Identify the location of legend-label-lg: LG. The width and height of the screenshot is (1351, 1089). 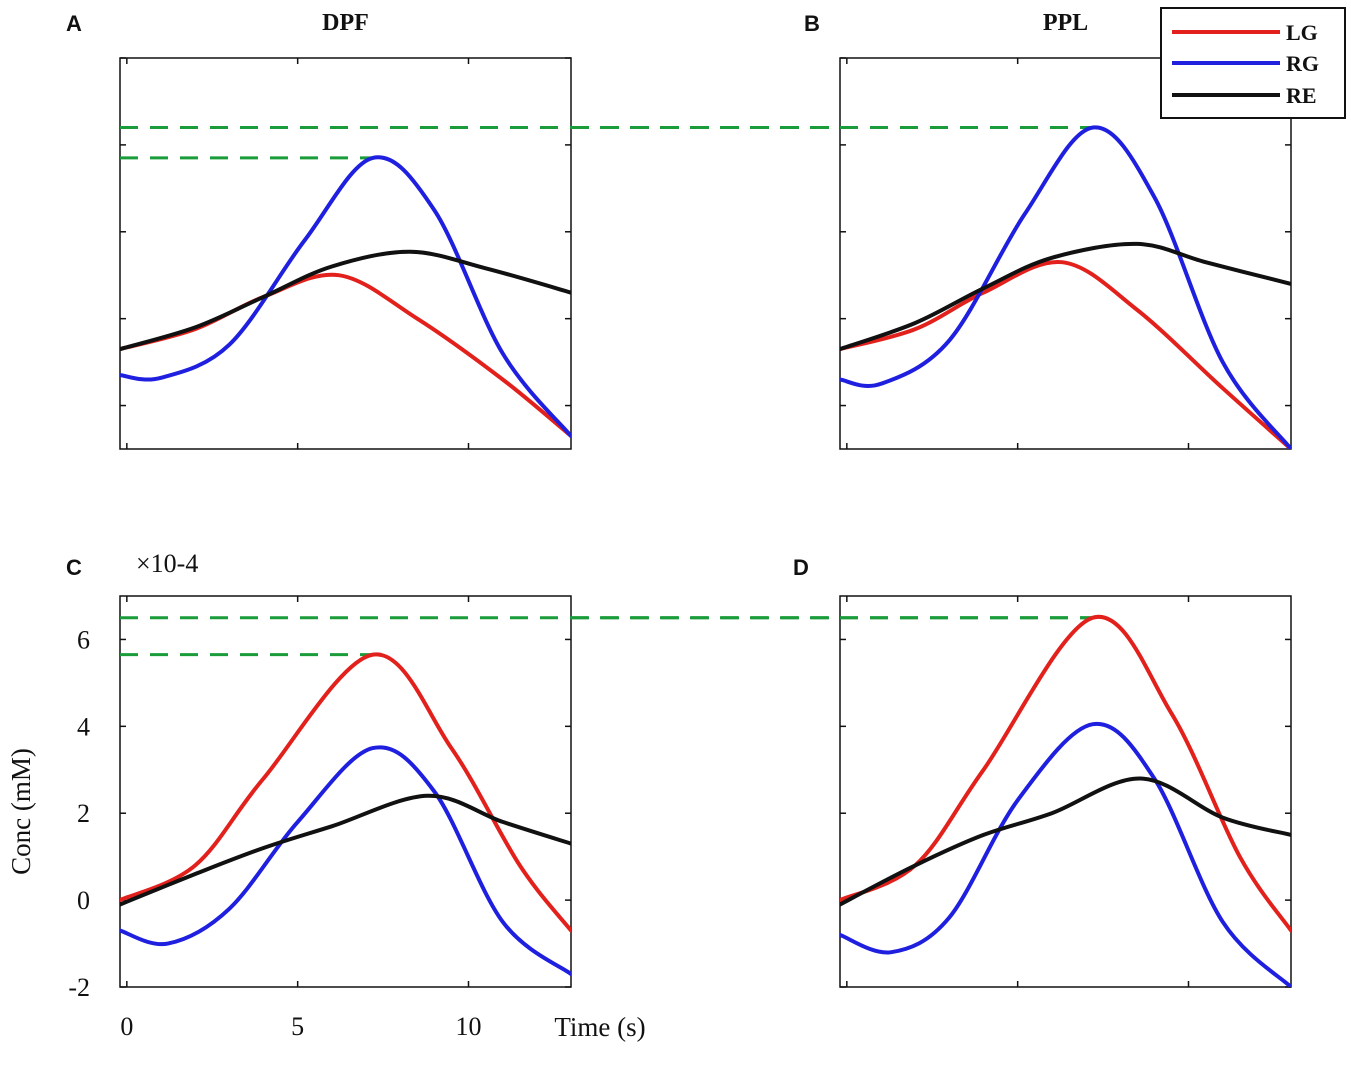
(1302, 32).